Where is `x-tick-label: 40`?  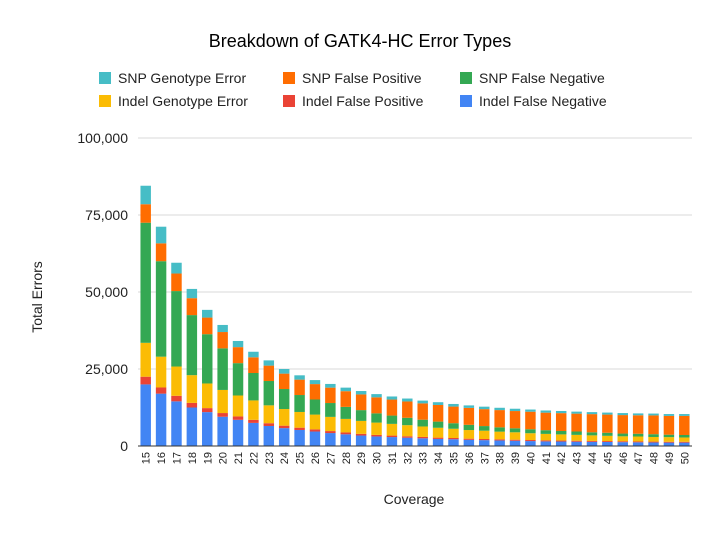
x-tick-label: 40 is located at coordinates (531, 458).